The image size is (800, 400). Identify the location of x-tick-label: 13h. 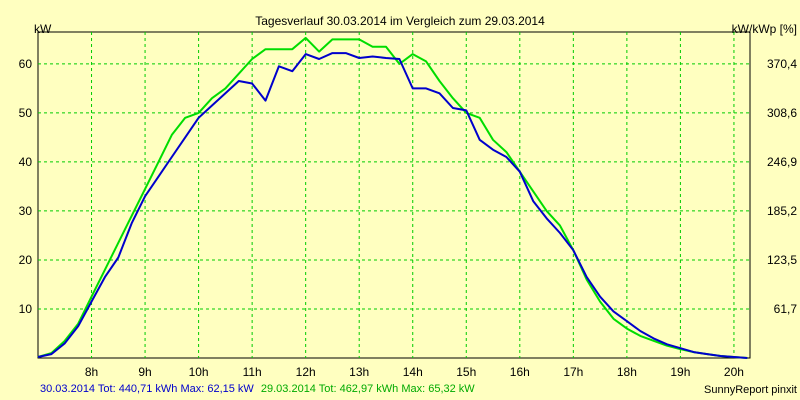
(359, 372).